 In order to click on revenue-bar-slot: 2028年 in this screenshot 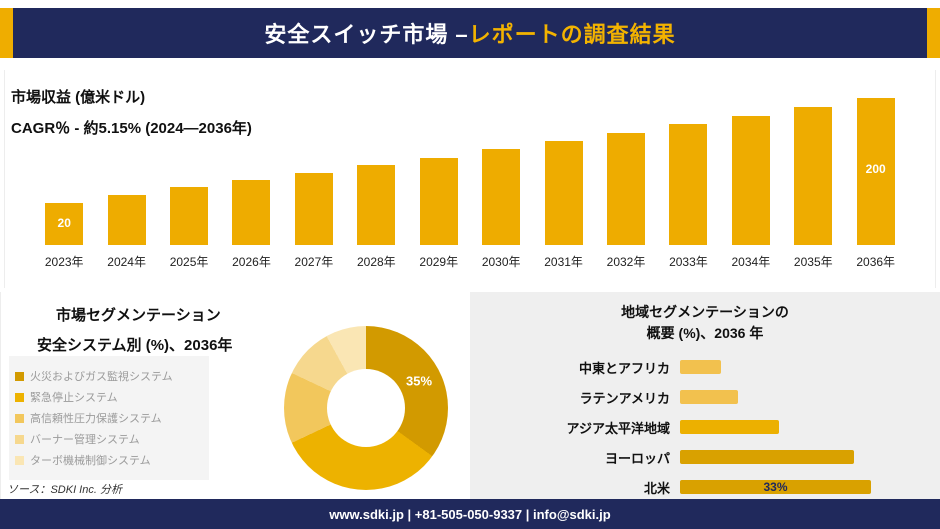, I will do `click(376, 217)`.